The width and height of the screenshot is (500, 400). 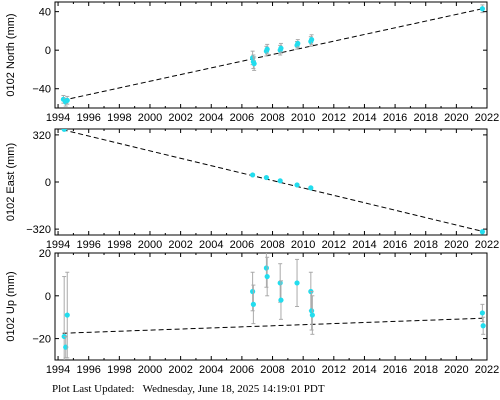 I want to click on trend-line, so click(x=272, y=325).